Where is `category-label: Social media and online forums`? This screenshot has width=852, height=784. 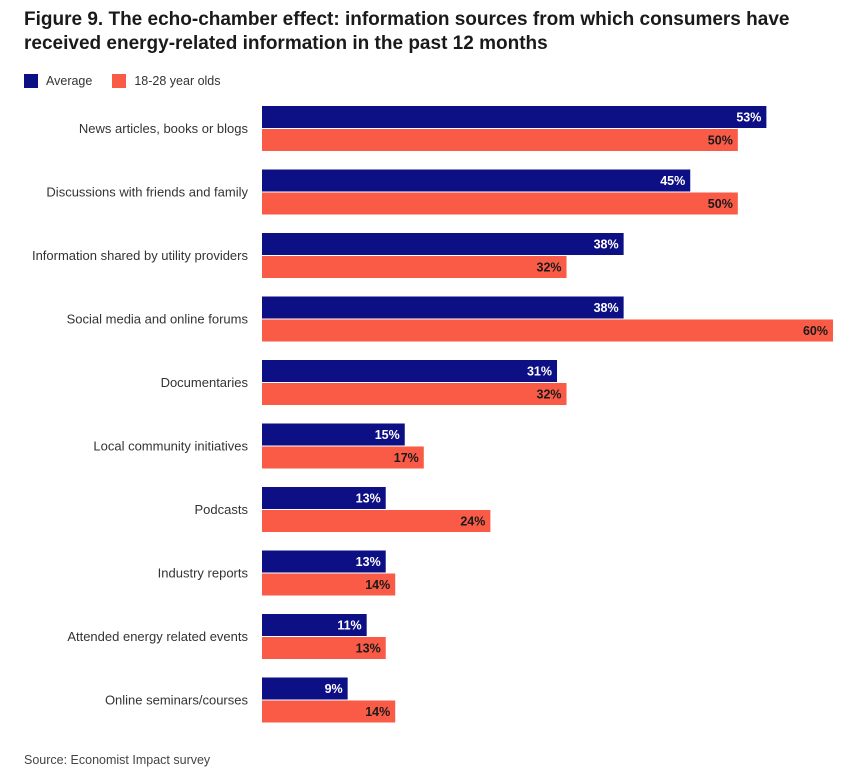
category-label: Social media and online forums is located at coordinates (158, 319).